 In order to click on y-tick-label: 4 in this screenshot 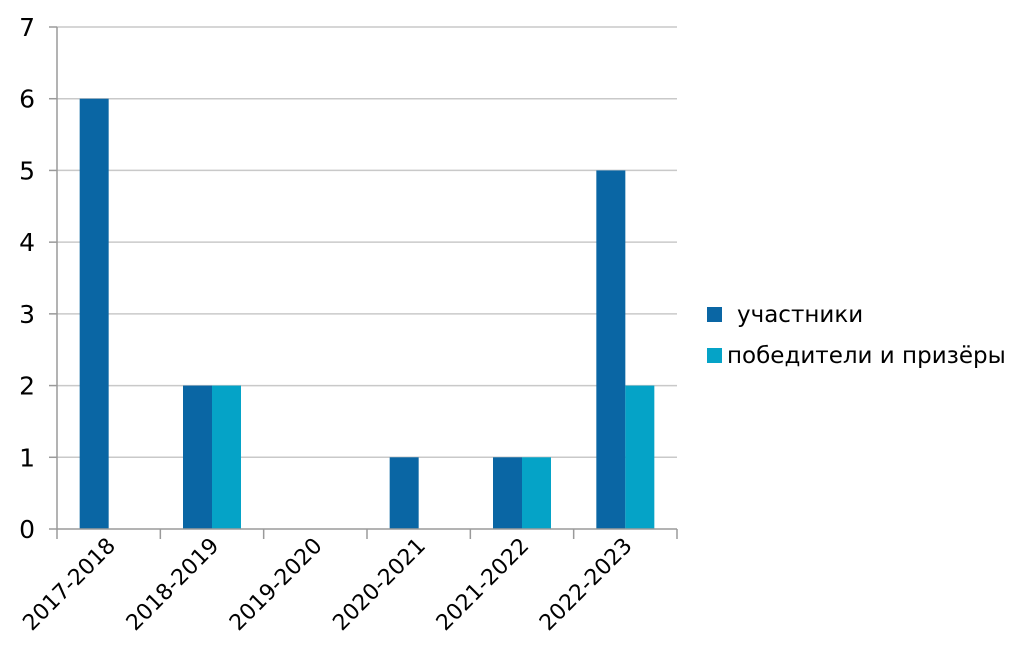, I will do `click(27, 242)`.